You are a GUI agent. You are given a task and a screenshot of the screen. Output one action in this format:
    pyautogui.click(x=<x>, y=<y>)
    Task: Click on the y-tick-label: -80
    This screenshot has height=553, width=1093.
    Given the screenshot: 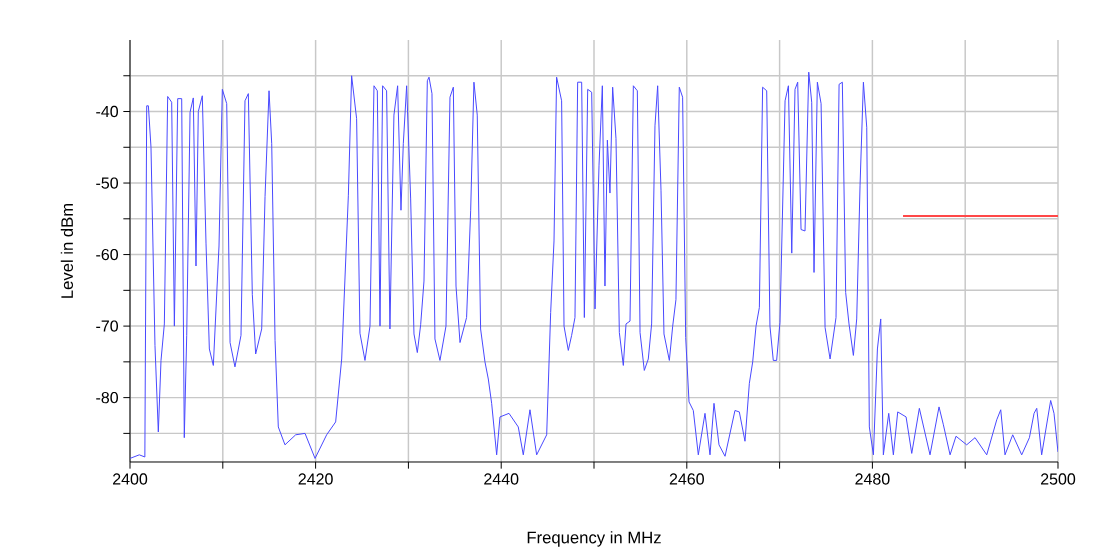 What is the action you would take?
    pyautogui.click(x=107, y=397)
    